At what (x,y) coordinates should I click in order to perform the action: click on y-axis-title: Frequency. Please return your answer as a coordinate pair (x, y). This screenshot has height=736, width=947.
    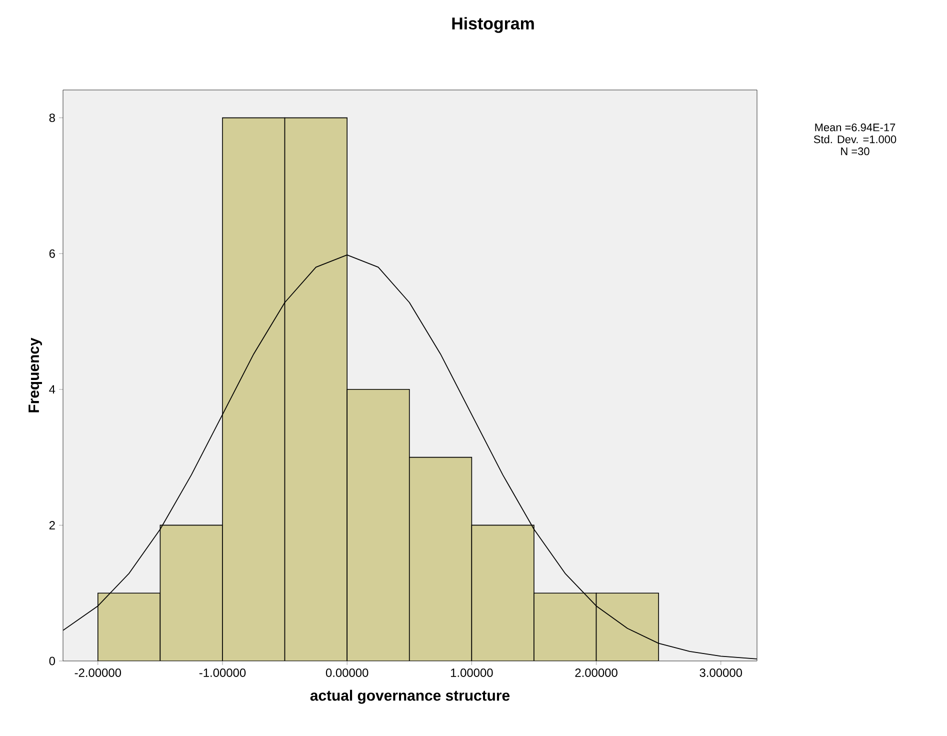
    Looking at the image, I should click on (35, 375).